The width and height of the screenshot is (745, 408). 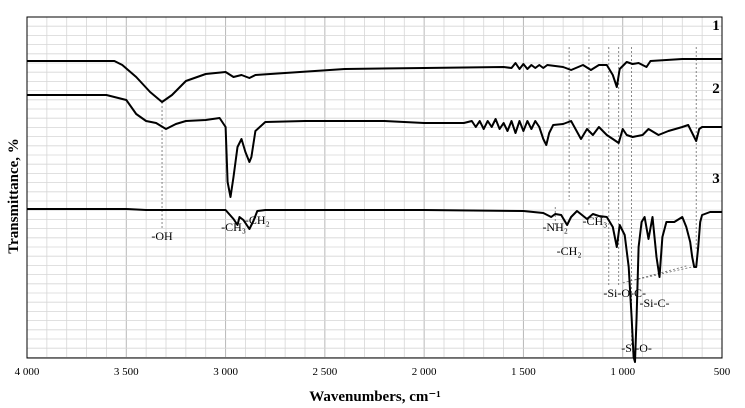 What do you see at coordinates (162, 236) in the screenshot?
I see `peak-label: -OH` at bounding box center [162, 236].